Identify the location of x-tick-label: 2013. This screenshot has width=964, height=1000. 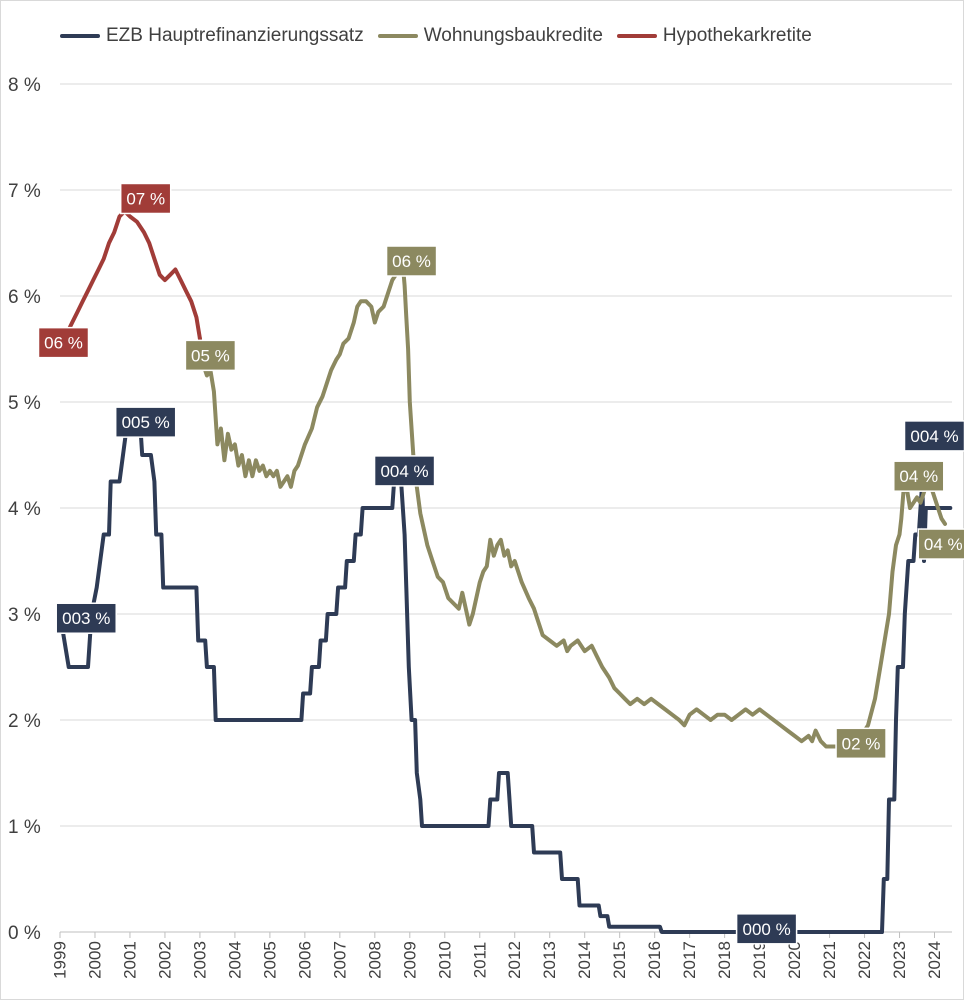
(549, 960).